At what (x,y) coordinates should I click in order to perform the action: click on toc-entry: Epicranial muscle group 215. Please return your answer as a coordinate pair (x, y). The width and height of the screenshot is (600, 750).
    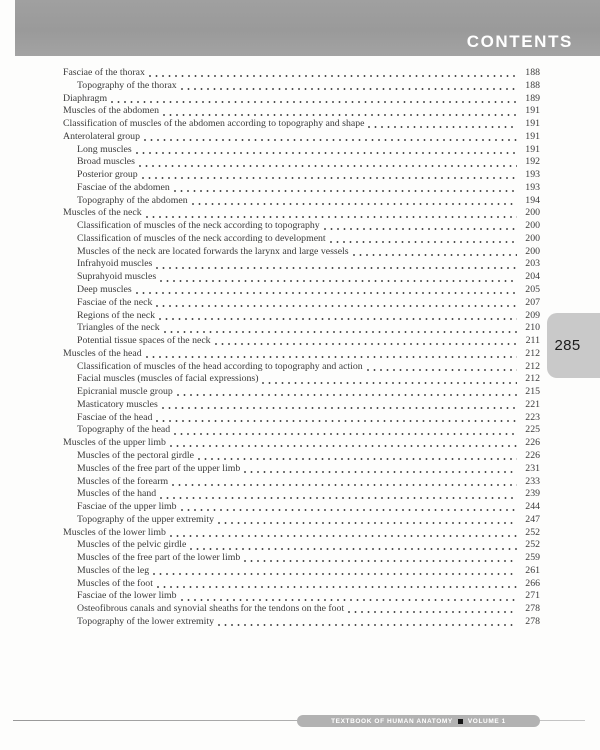
    Looking at the image, I should click on (301, 392).